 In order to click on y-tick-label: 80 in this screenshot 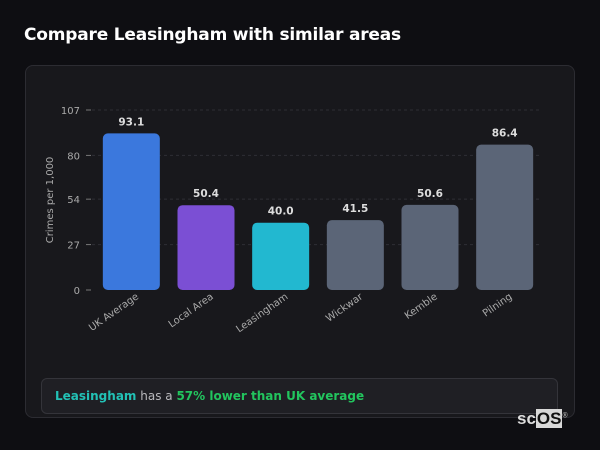, I will do `click(73, 156)`.